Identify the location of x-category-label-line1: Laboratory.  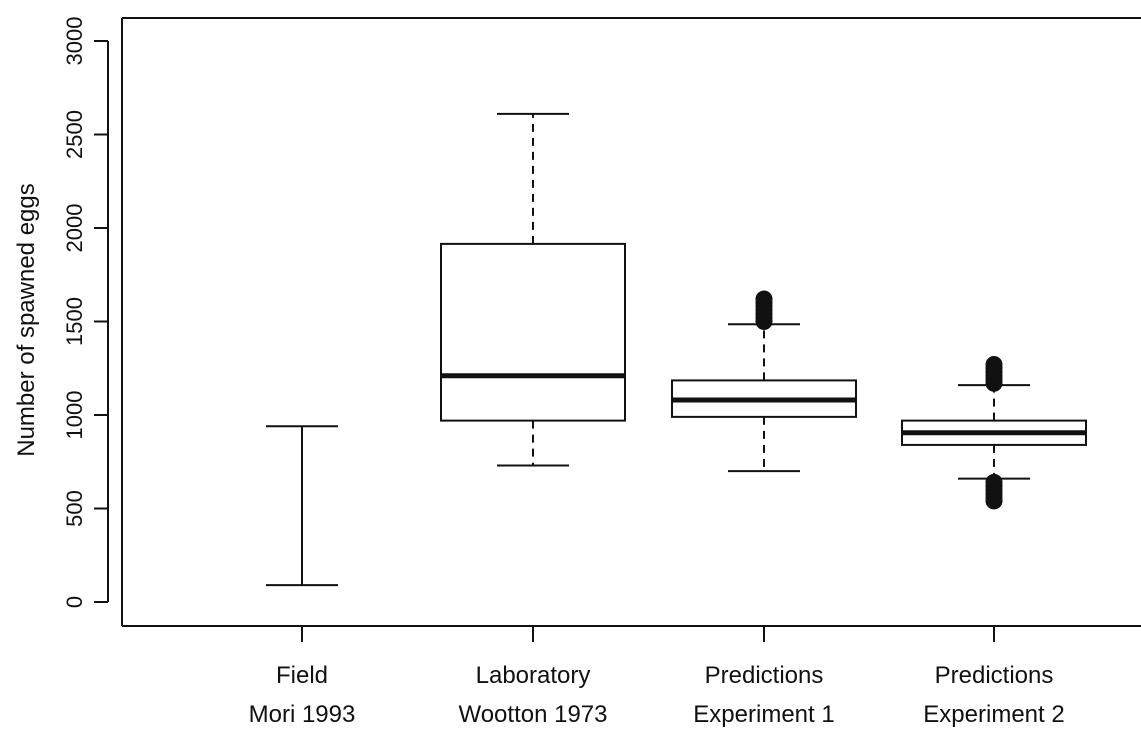
(533, 675).